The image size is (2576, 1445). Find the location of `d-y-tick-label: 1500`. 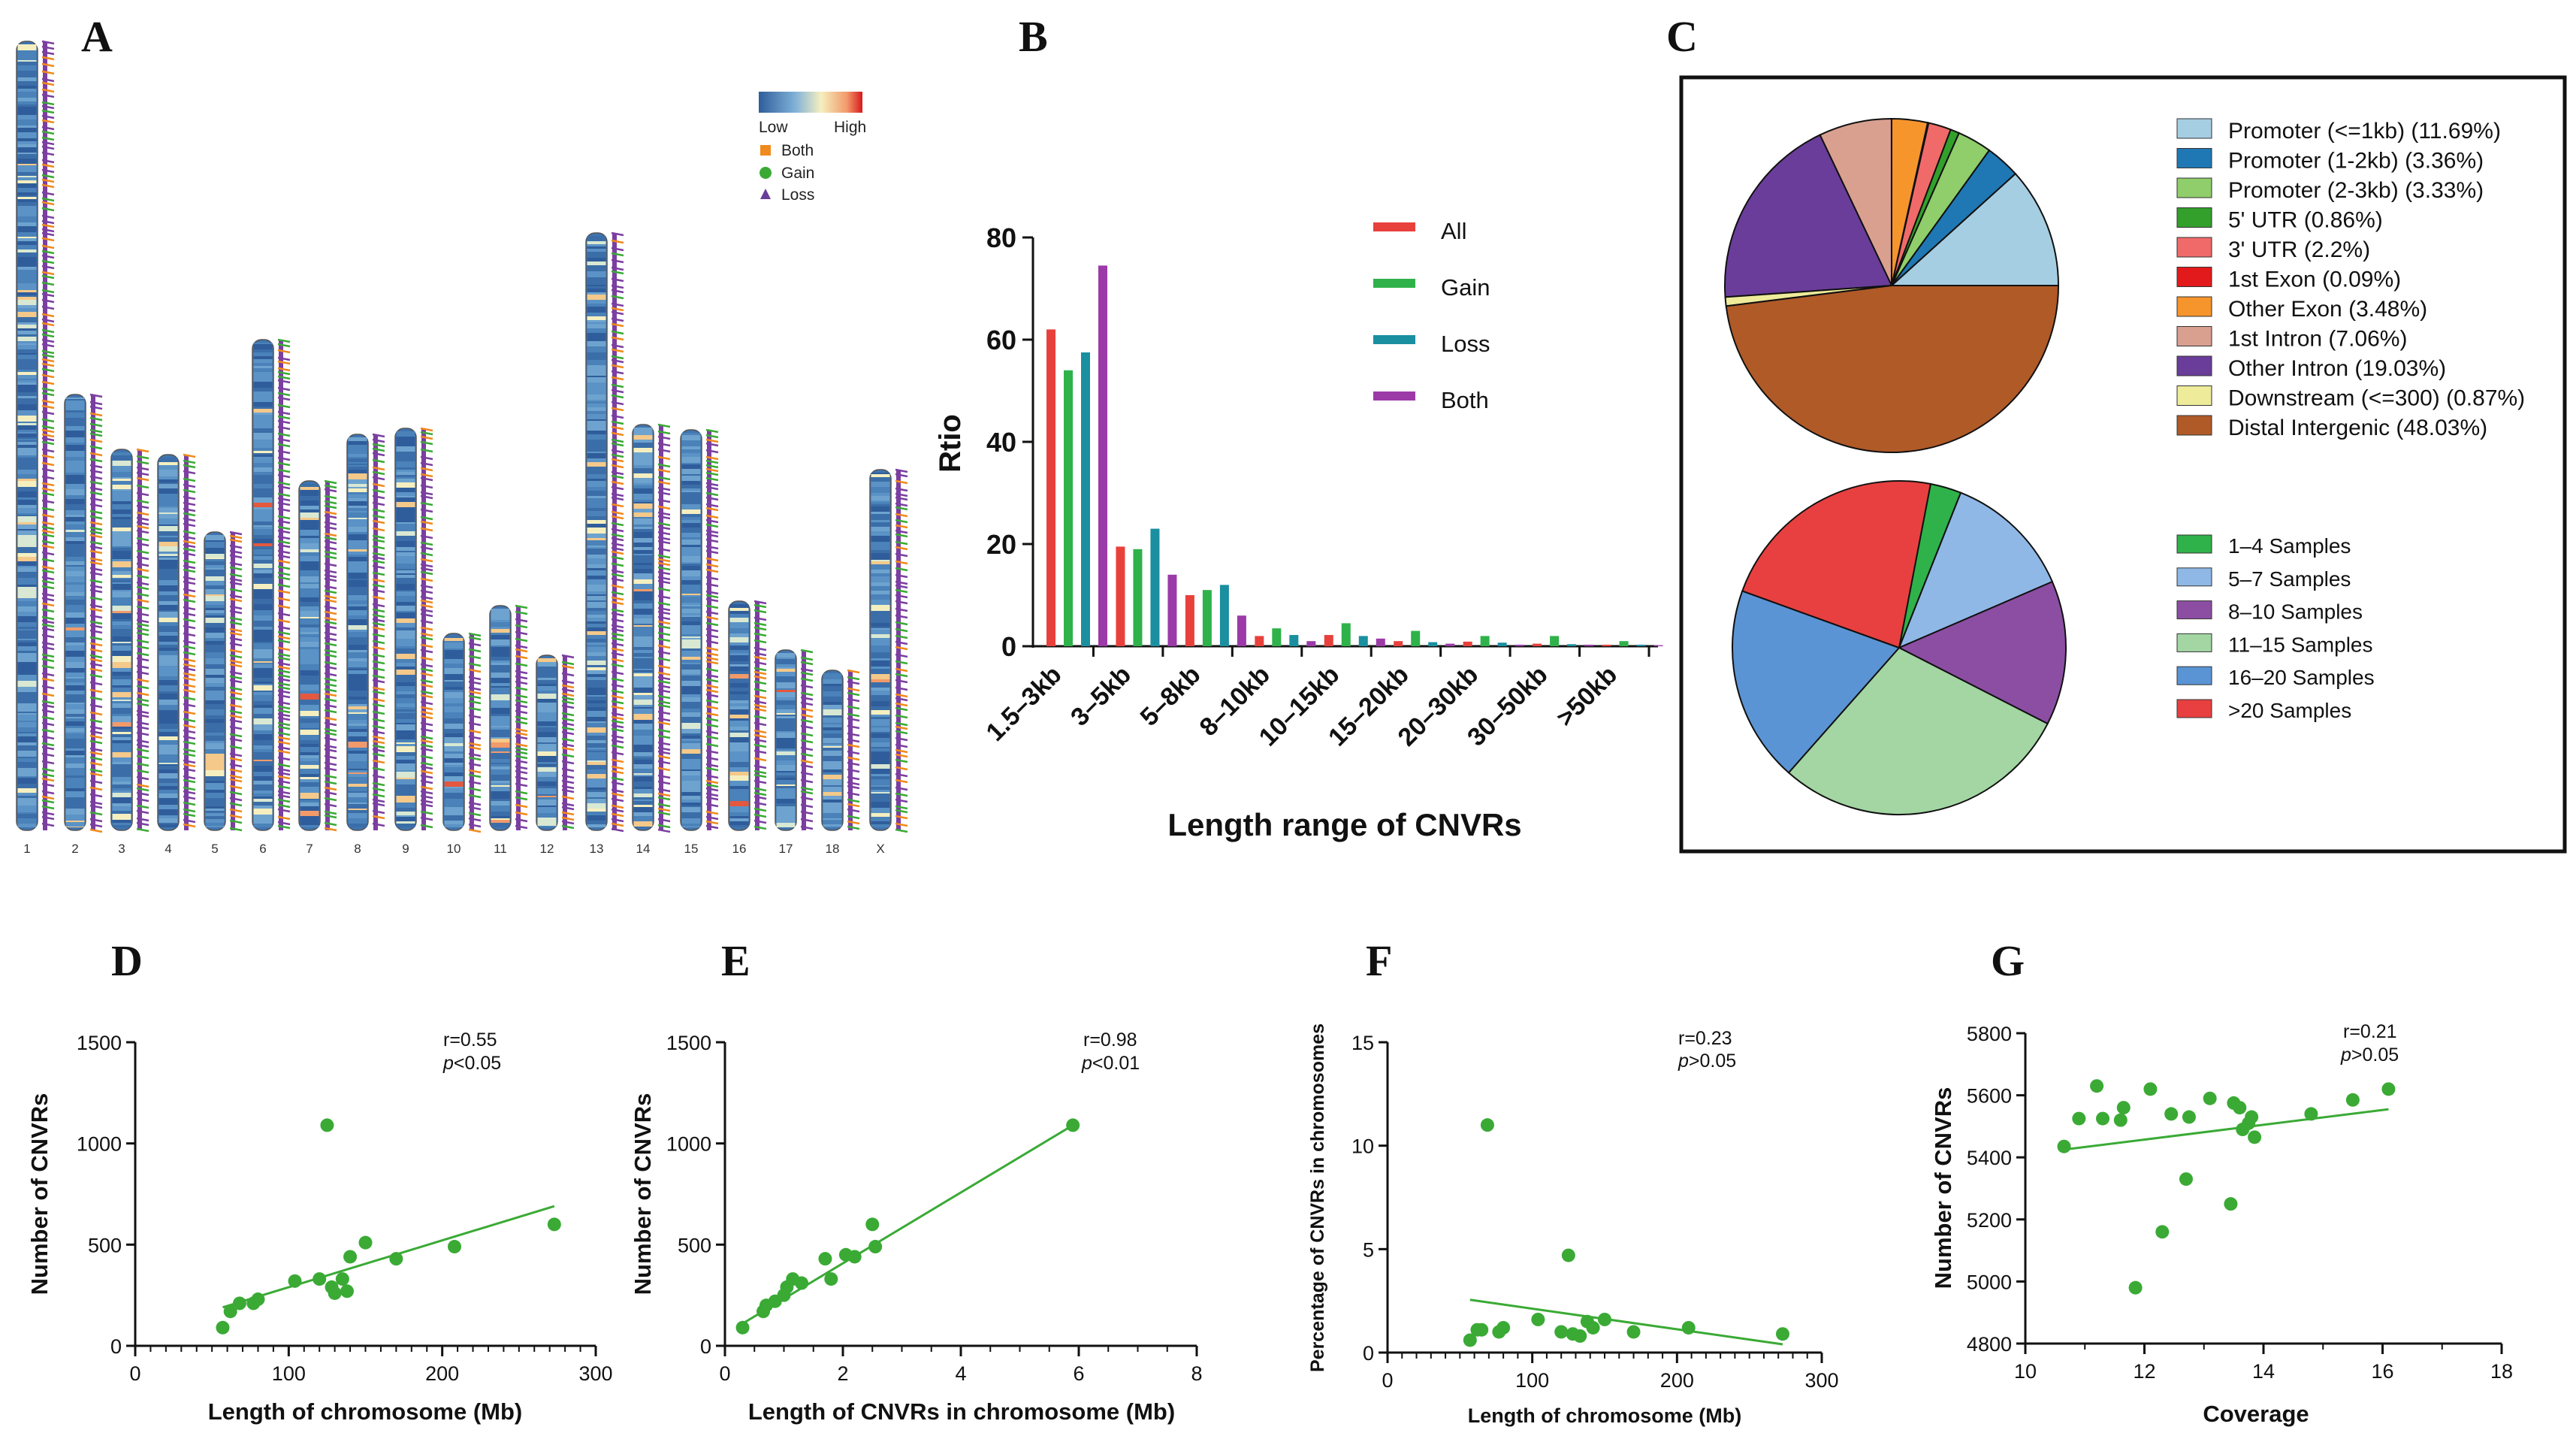

d-y-tick-label: 1500 is located at coordinates (99, 1043).